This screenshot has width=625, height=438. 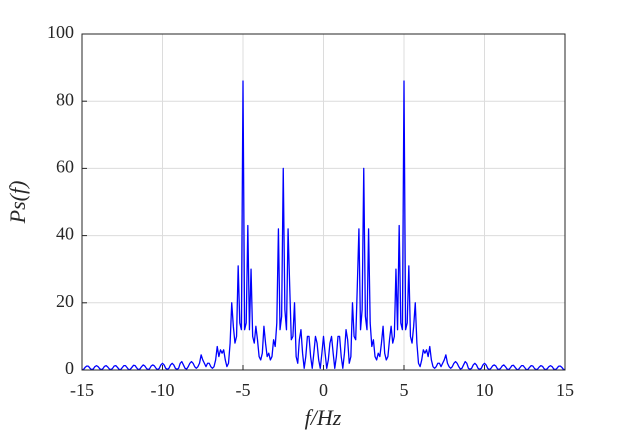 I want to click on x-tick-label: -15, so click(x=82, y=390).